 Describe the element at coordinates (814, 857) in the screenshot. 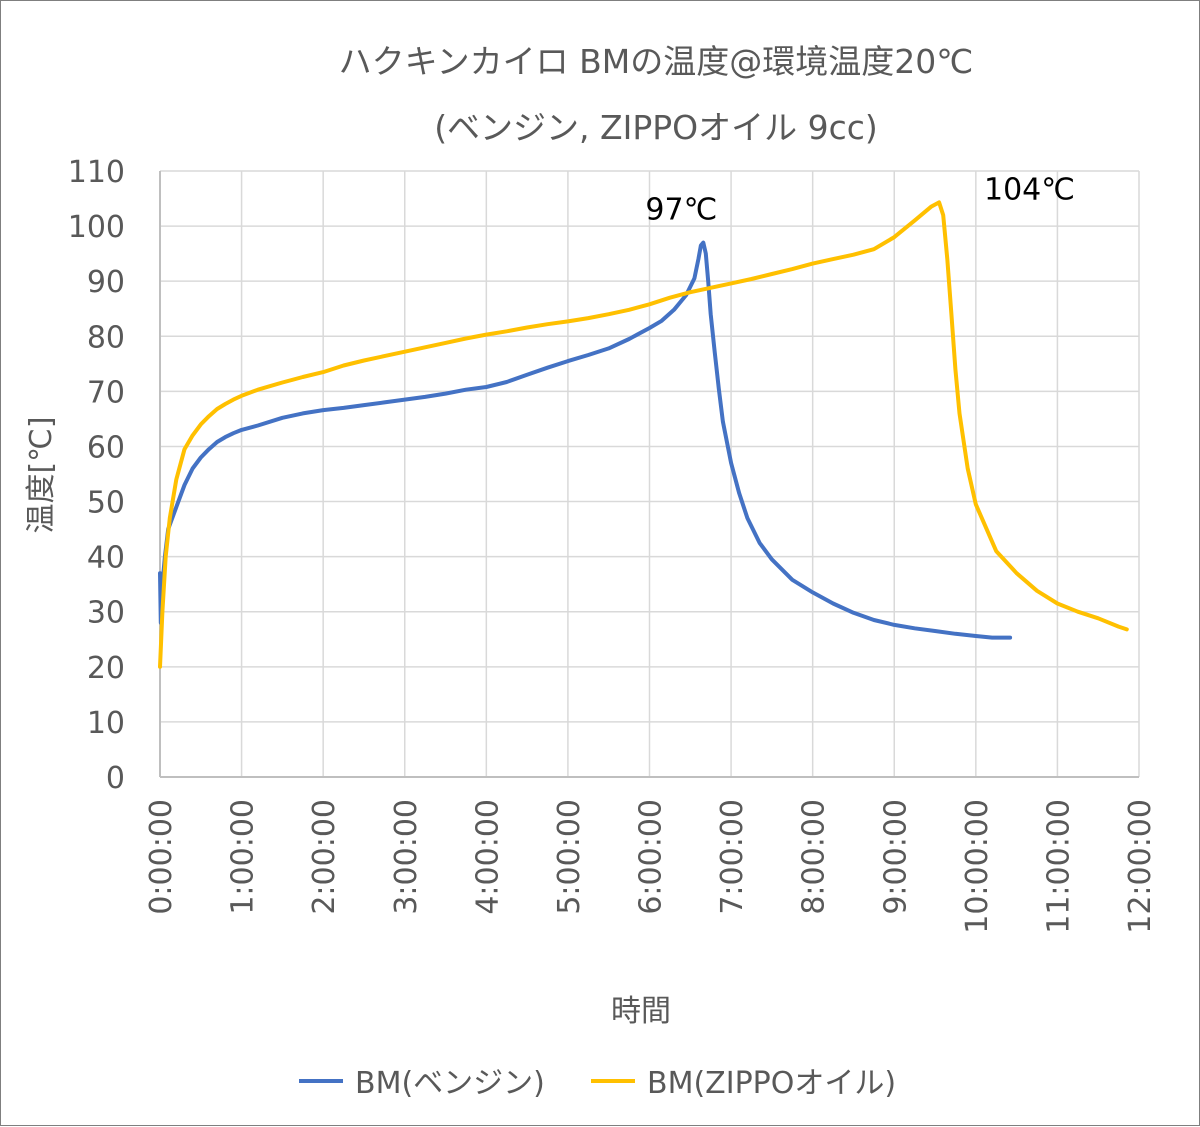

I see `x-tick-label: 8:00:00` at that location.